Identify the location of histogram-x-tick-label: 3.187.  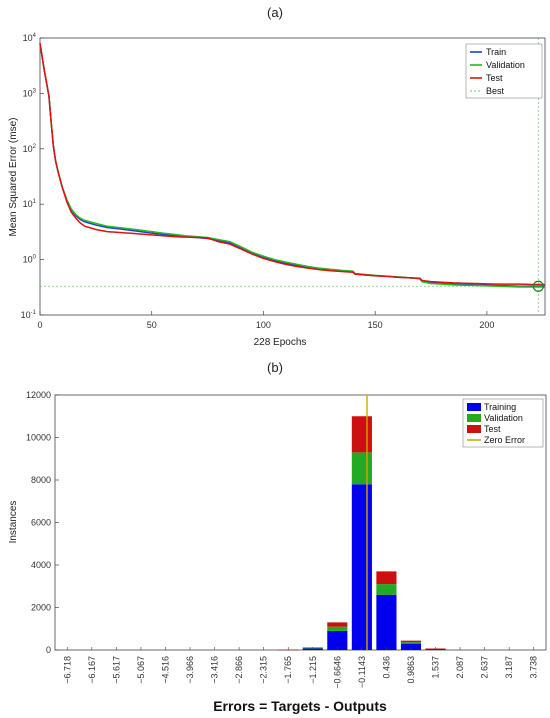
(509, 667).